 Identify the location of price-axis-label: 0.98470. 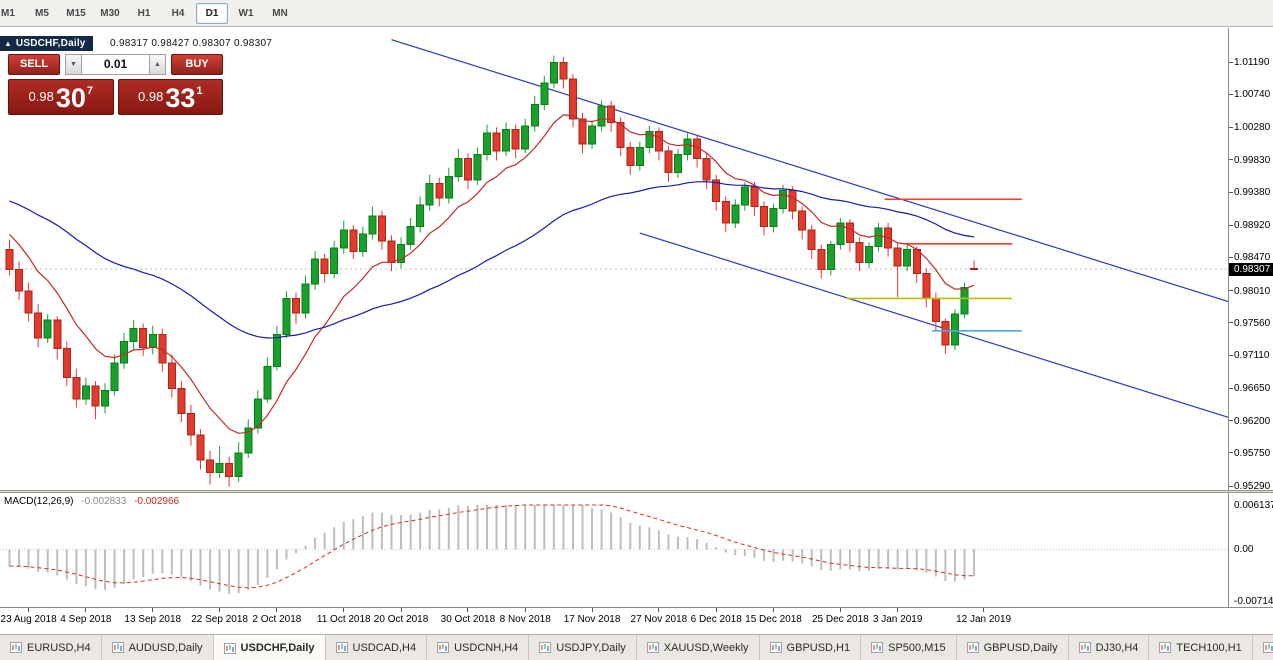
(1252, 258).